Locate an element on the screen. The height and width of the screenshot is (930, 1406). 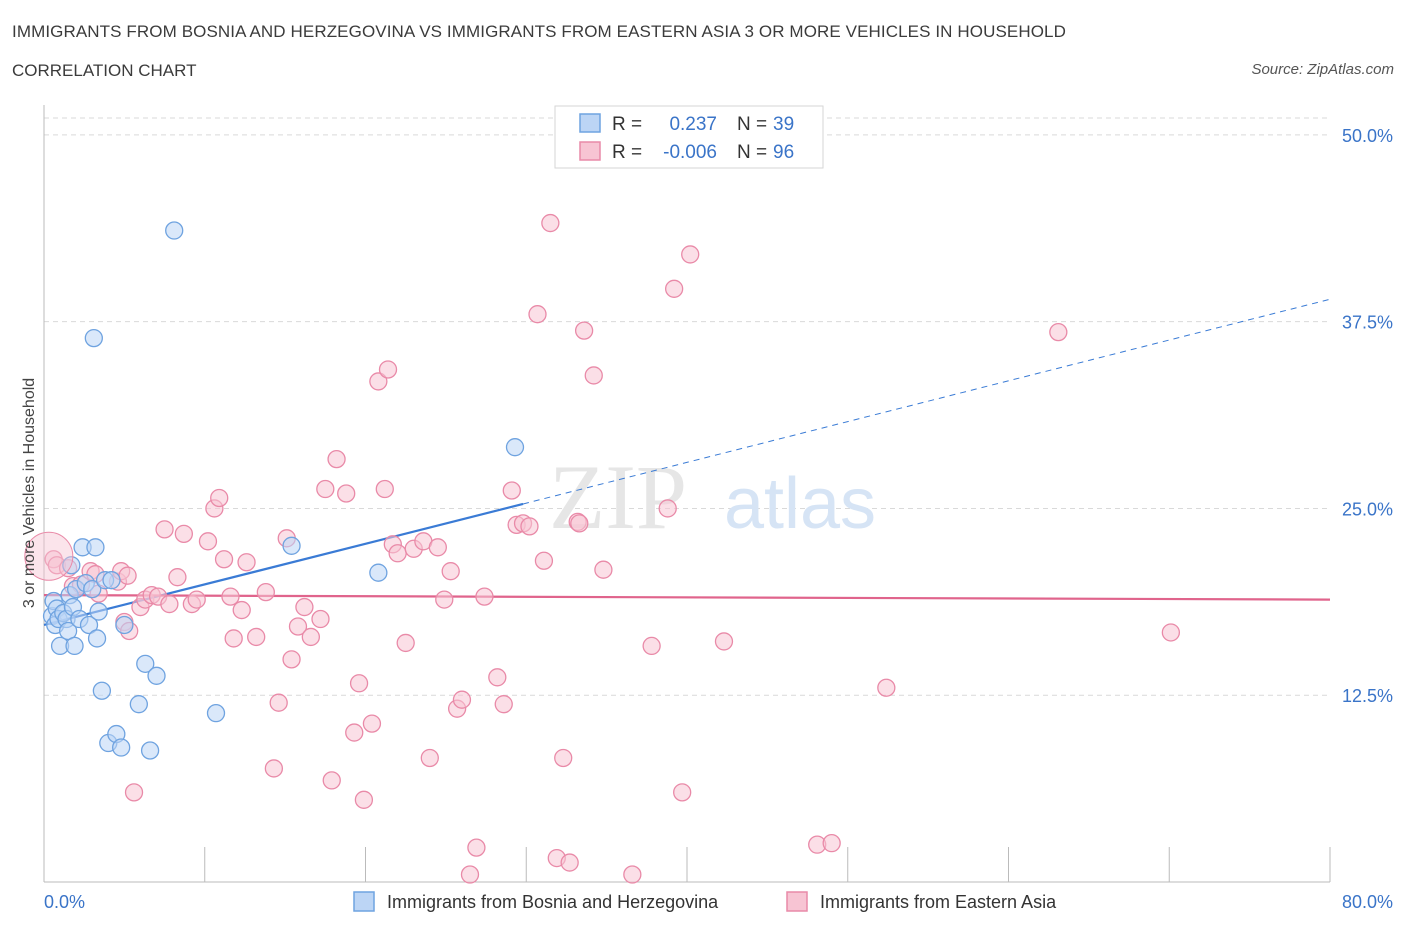
stats-n-label-pink: N = is located at coordinates (752, 152).